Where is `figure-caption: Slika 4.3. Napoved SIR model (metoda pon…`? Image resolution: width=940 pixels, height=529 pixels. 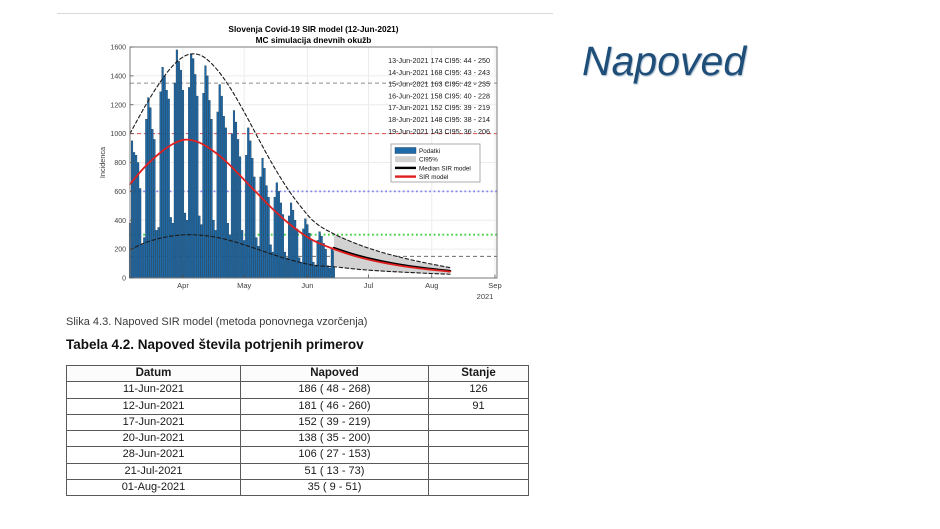
figure-caption: Slika 4.3. Napoved SIR model (metoda pon… is located at coordinates (217, 322).